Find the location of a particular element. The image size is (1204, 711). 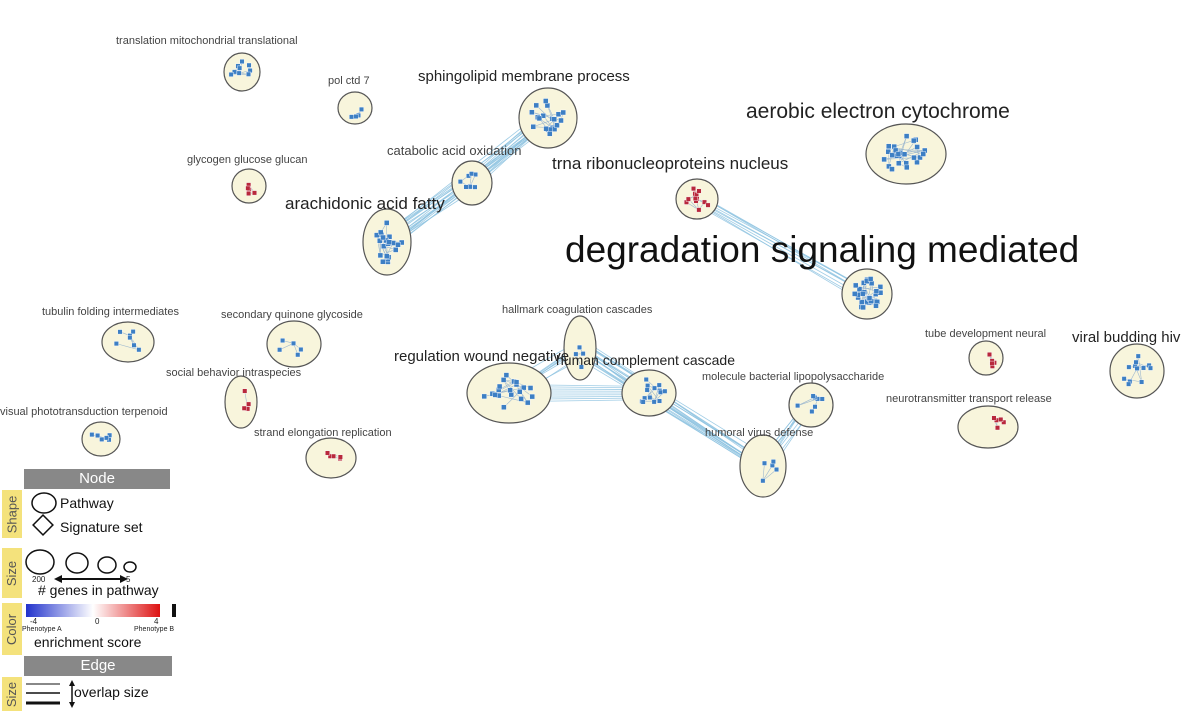

signature-shape-icon is located at coordinates (43, 525).